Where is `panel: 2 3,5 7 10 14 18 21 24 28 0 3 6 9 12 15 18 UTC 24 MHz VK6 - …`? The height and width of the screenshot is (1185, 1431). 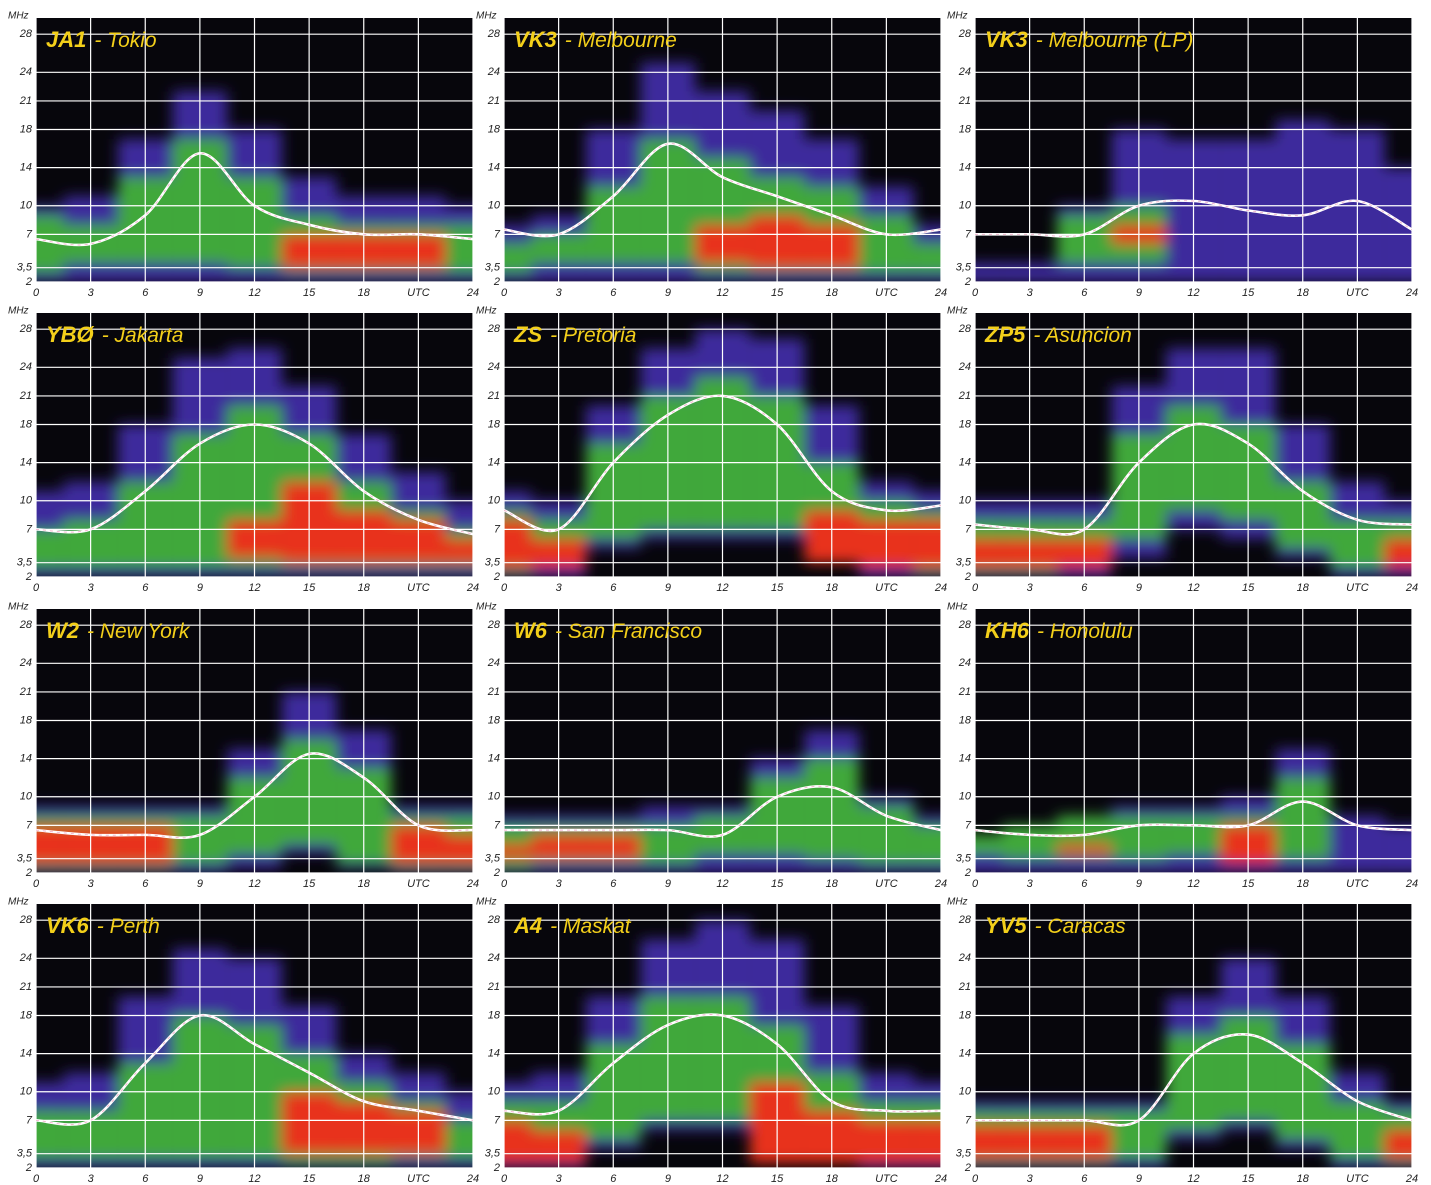 panel: 2 3,5 7 10 14 18 21 24 28 0 3 6 9 12 15 18 UTC 24 MHz VK6 - … is located at coordinates (243, 1041).